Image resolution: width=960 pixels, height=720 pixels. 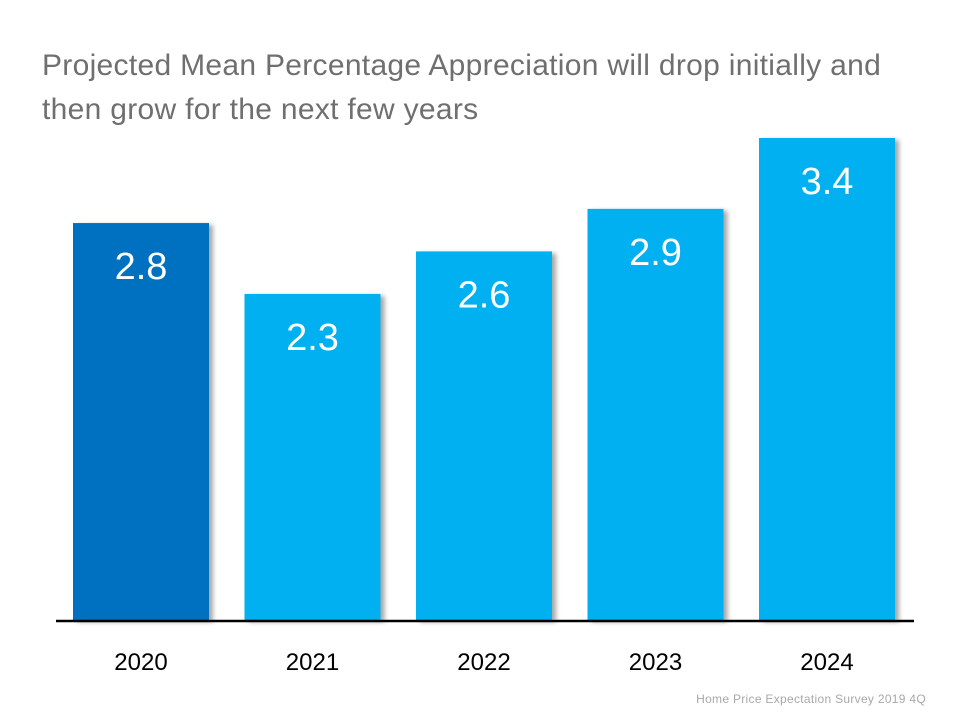 I want to click on x-tick-label: 2020, so click(x=140, y=662).